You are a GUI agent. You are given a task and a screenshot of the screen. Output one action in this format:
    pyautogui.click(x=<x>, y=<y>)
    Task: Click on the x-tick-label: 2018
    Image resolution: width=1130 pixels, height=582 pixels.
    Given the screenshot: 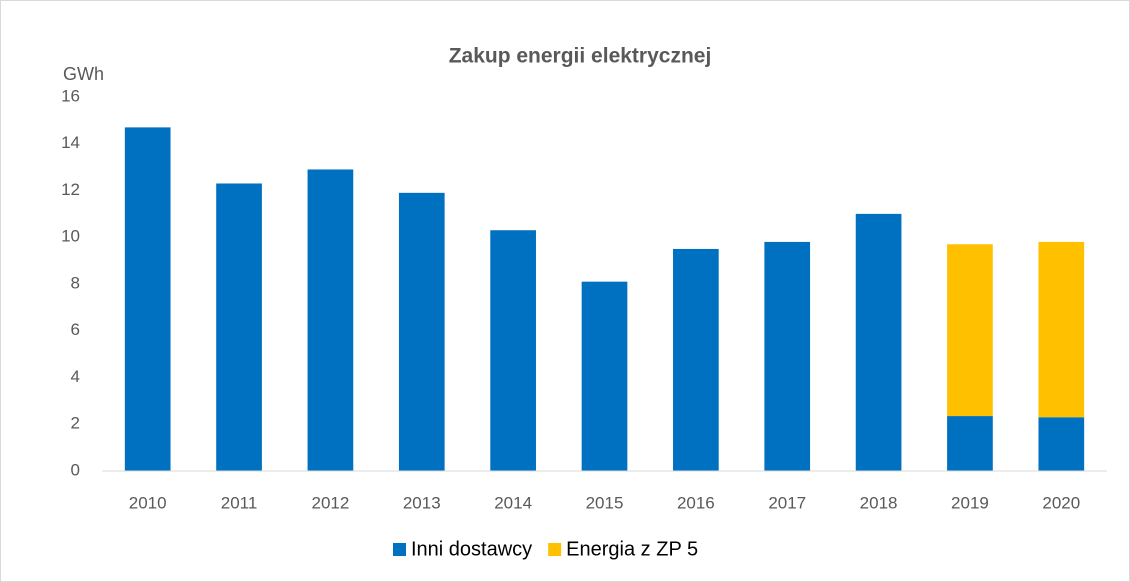 What is the action you would take?
    pyautogui.click(x=879, y=502)
    